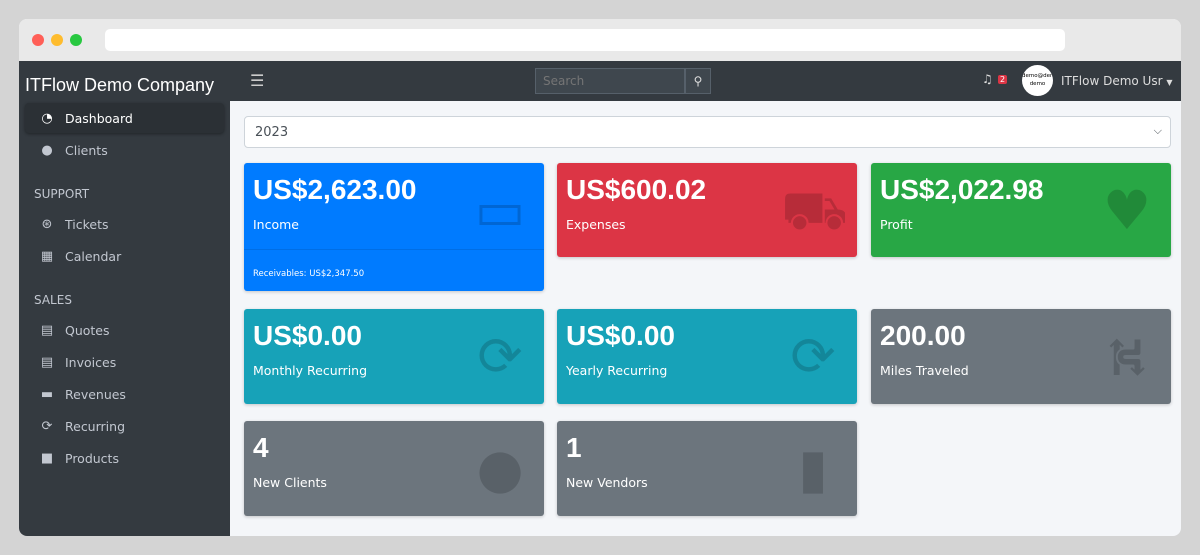  Describe the element at coordinates (896, 224) in the screenshot. I see `card-label: Profit` at that location.